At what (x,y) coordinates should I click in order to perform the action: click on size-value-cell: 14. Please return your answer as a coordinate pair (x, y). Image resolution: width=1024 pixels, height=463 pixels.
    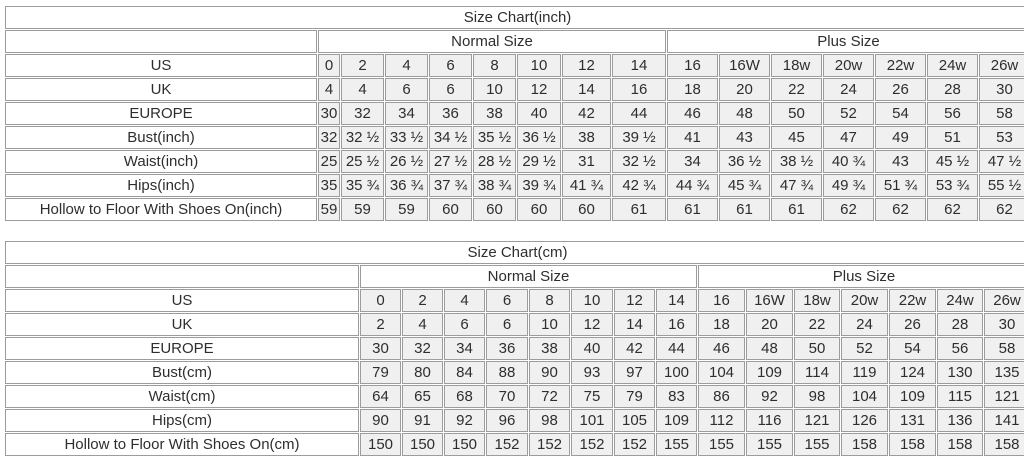
    Looking at the image, I should click on (676, 300).